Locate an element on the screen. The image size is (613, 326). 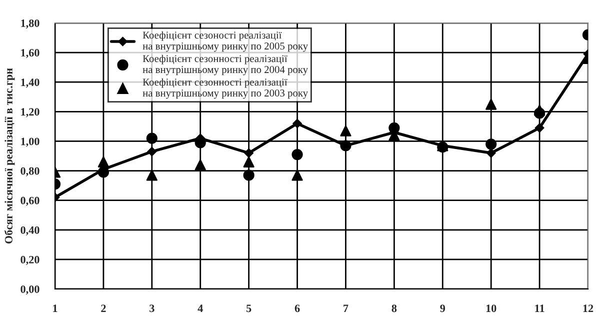
y-tick-label: 0,00 is located at coordinates (30, 290).